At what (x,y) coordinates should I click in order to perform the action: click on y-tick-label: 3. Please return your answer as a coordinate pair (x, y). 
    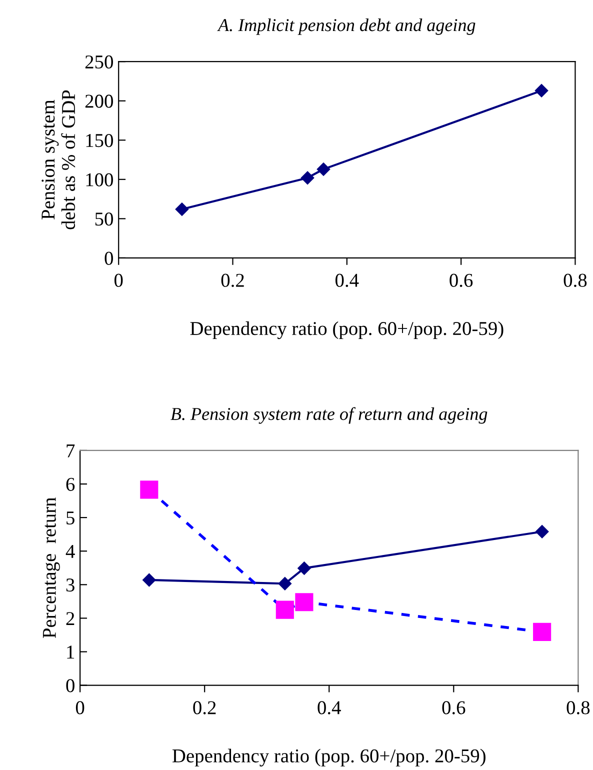
    Looking at the image, I should click on (70, 585).